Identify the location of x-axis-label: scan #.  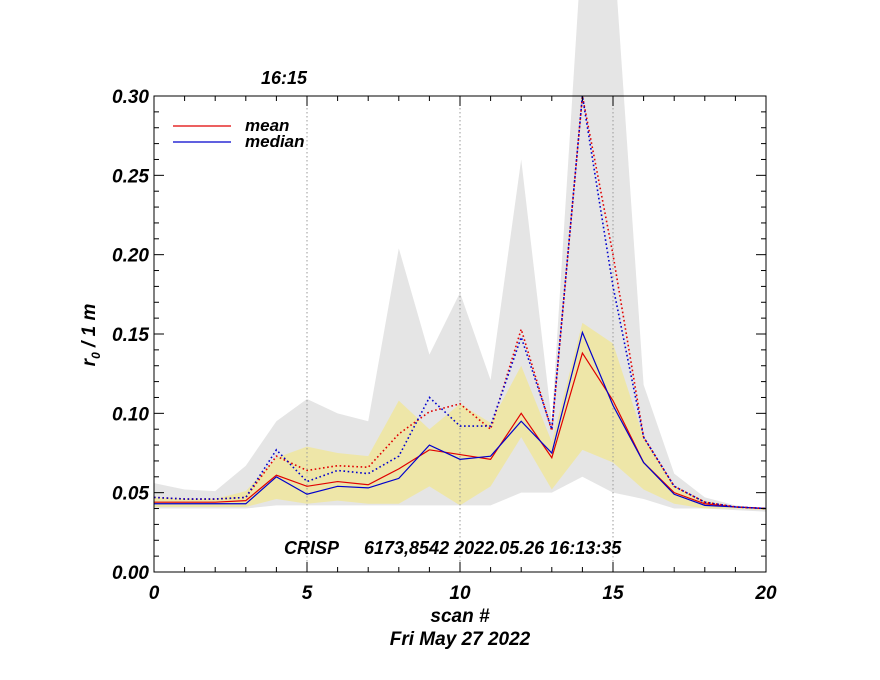
(460, 616).